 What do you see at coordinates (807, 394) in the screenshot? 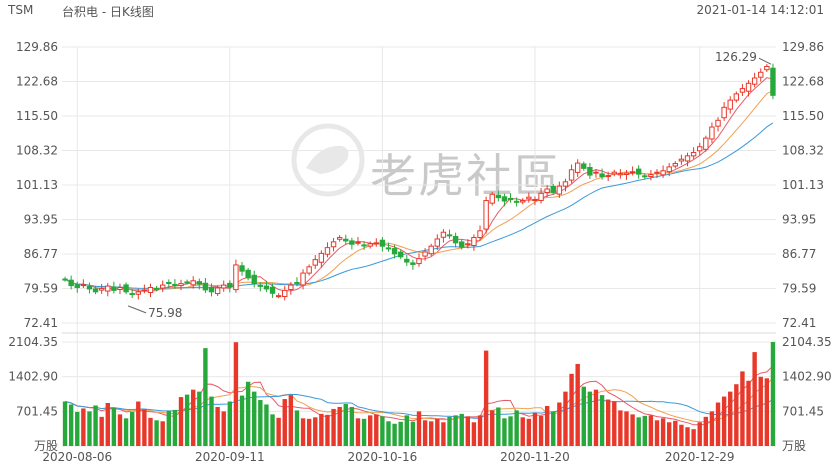
I see `volume-axis-right: 2104.35 1402.90 701.45 万股` at bounding box center [807, 394].